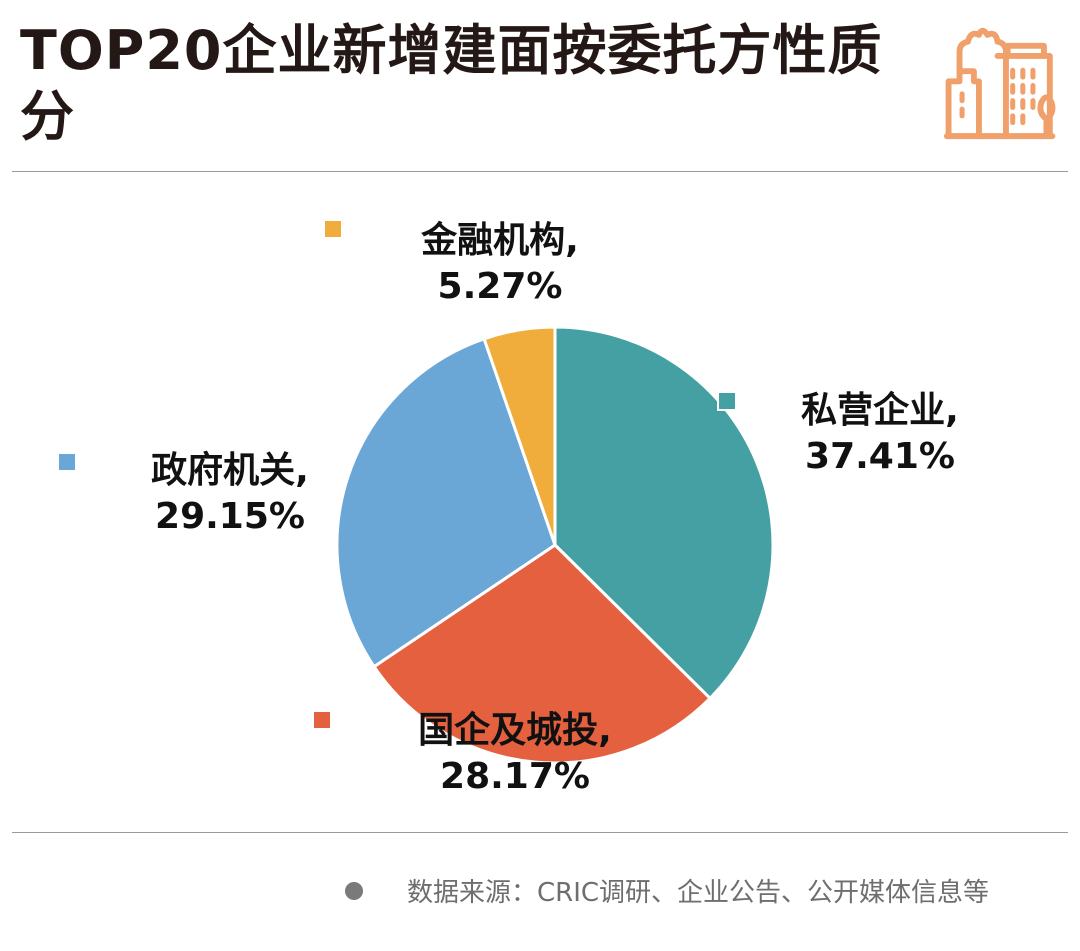  Describe the element at coordinates (698, 893) in the screenshot. I see `data-source: 数据来源：CRIC调研、企业公告、公开媒体信息等` at that location.